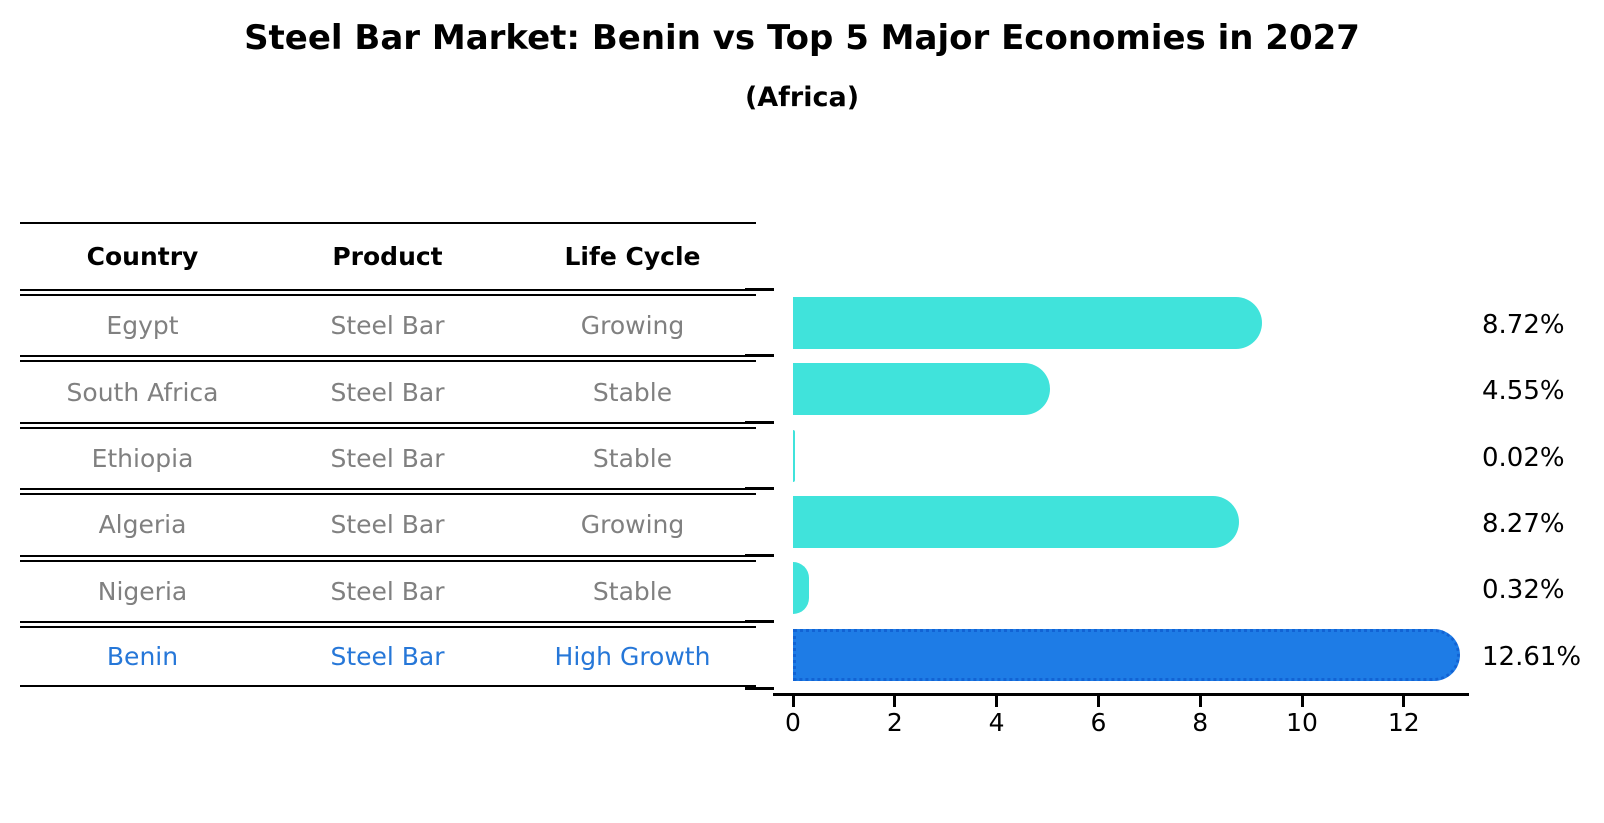 The height and width of the screenshot is (823, 1604). Describe the element at coordinates (142, 591) in the screenshot. I see `country-cell: Nigeria` at that location.